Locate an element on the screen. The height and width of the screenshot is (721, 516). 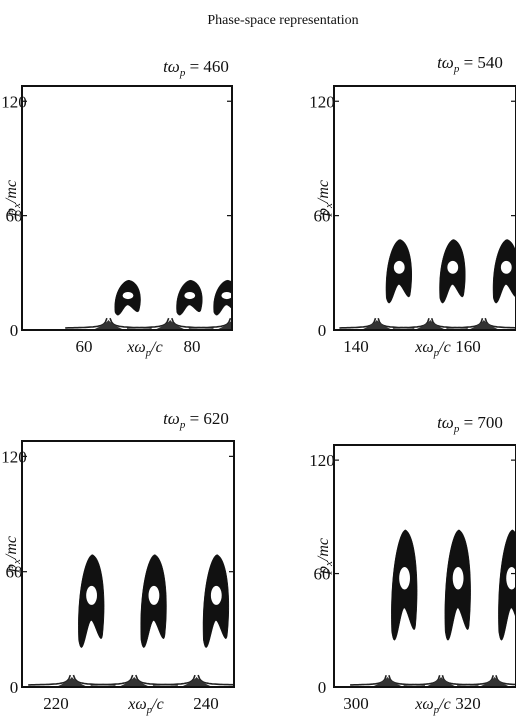
figure-title: Phase-space representation is located at coordinates (282, 20).